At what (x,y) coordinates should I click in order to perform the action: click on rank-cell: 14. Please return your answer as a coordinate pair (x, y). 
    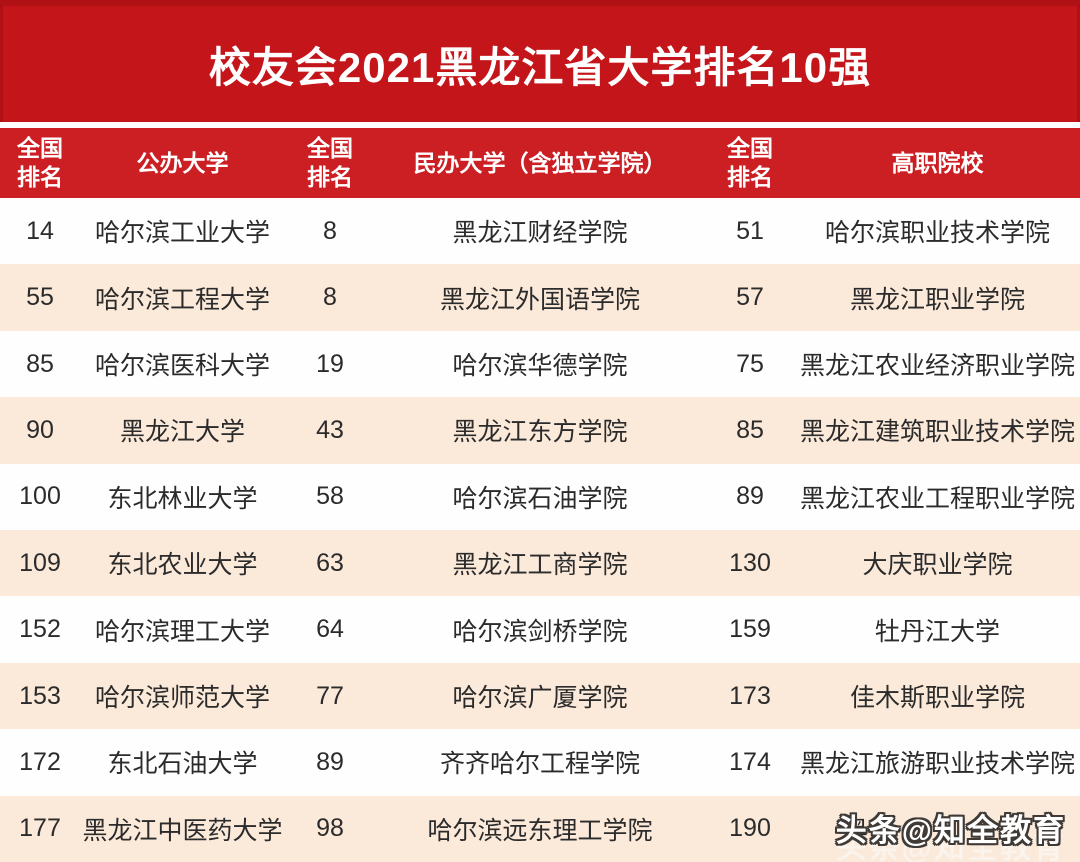
    Looking at the image, I should click on (40, 230).